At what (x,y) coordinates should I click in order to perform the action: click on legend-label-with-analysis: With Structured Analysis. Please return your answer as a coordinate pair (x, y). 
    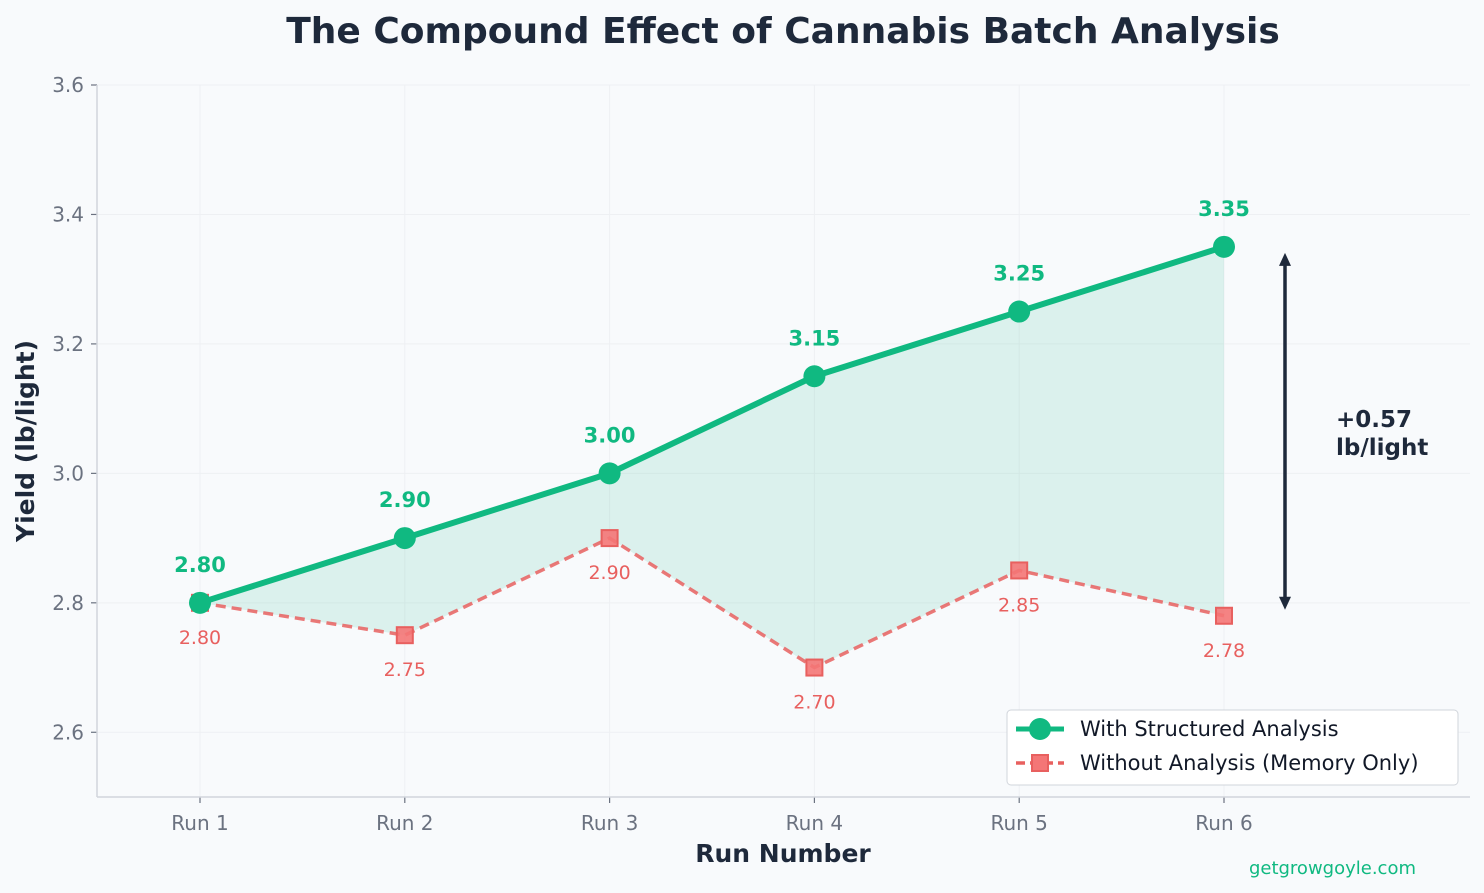
    Looking at the image, I should click on (1209, 729).